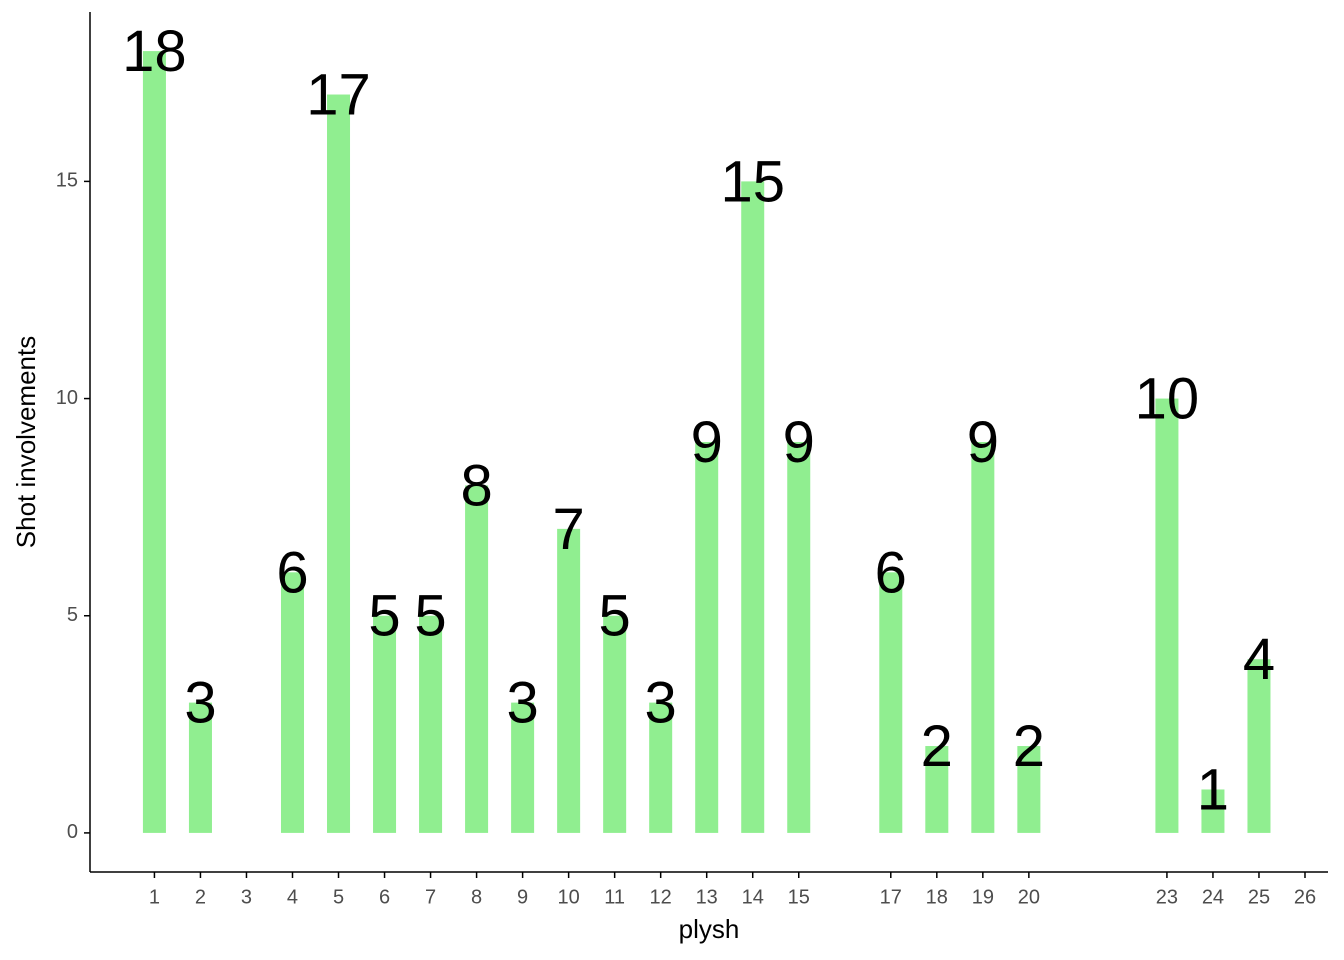  I want to click on x-tick-label: 1, so click(154, 897).